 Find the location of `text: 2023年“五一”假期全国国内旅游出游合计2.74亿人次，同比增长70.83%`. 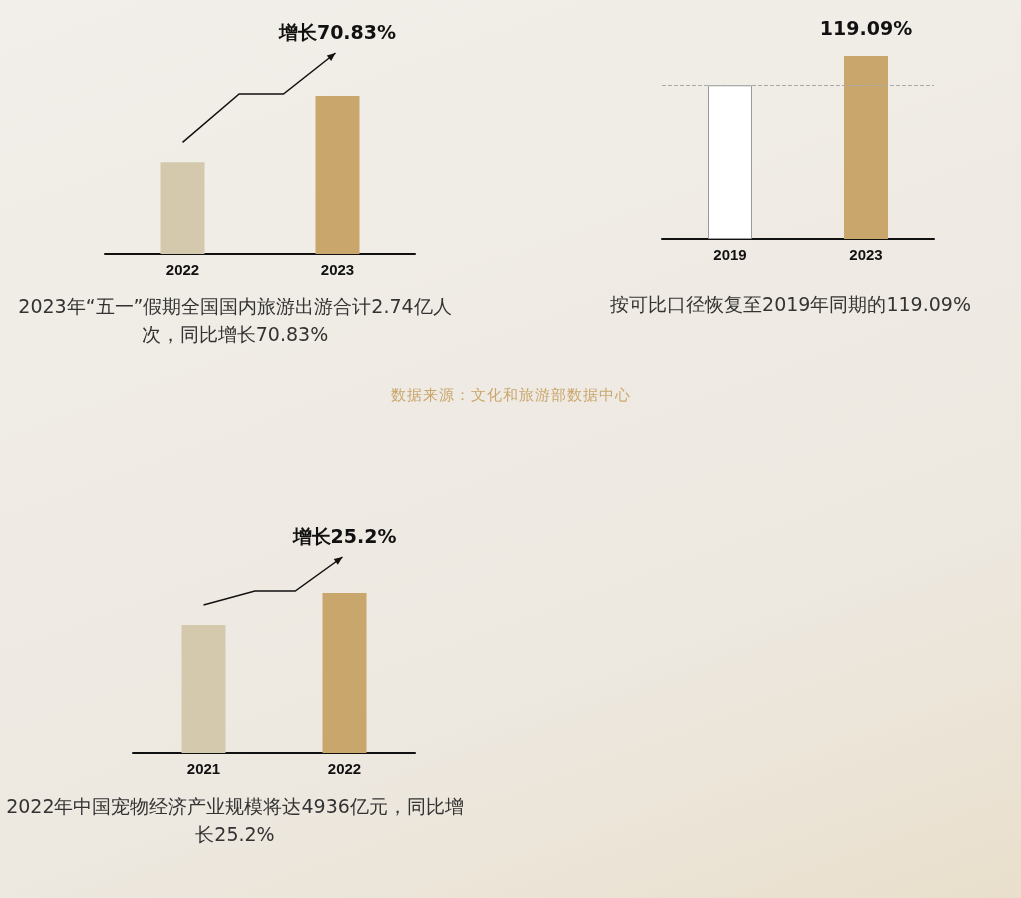

text: 2023年“五一”假期全国国内旅游出游合计2.74亿人次，同比增长70.83% is located at coordinates (235, 320).